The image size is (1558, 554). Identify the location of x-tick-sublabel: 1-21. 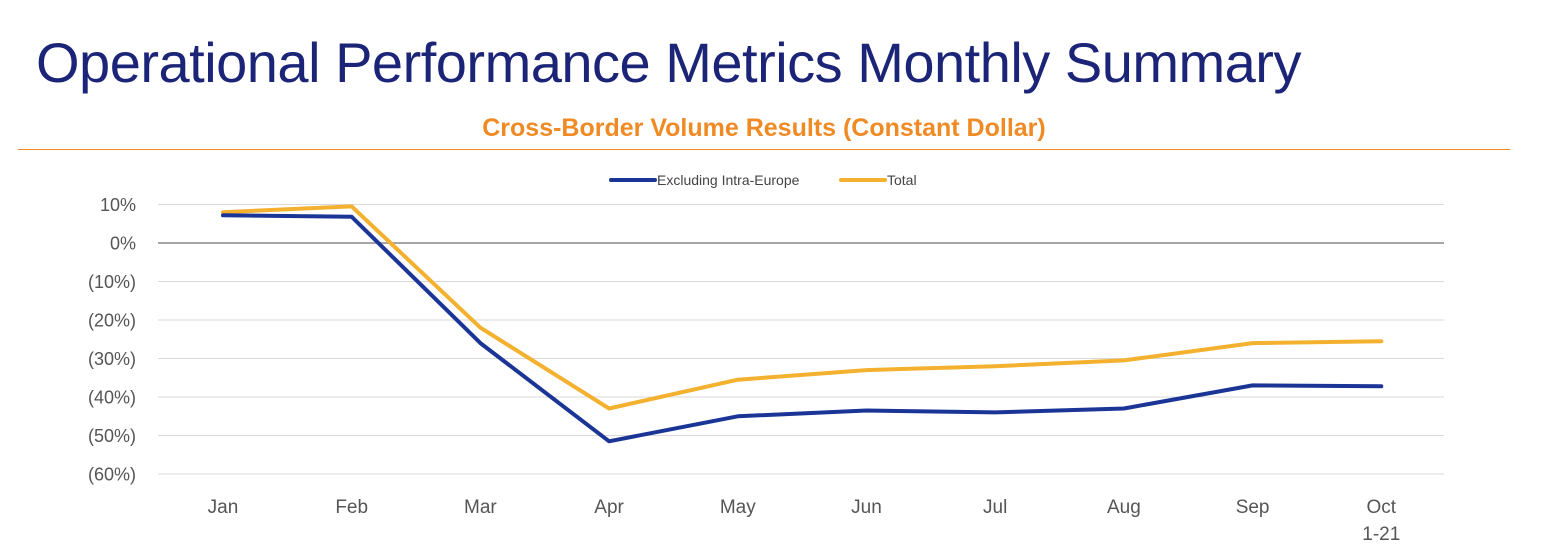
(1381, 534).